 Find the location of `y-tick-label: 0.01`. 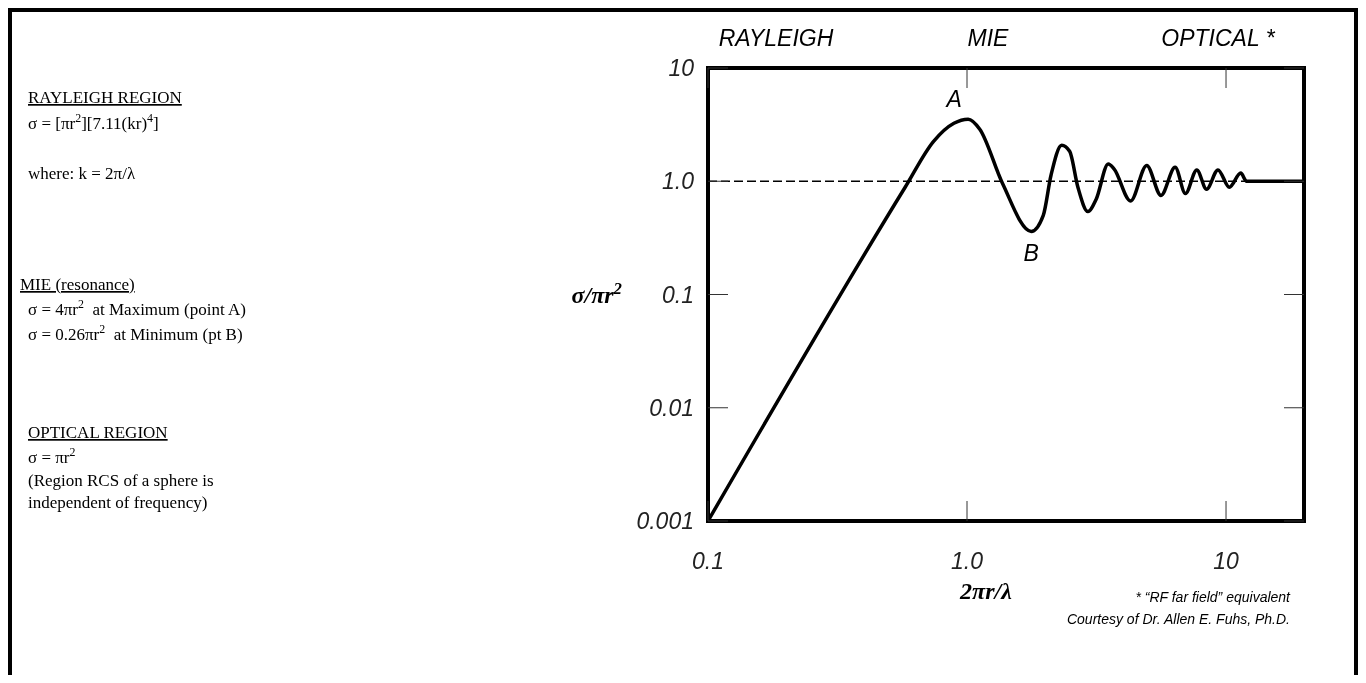

y-tick-label: 0.01 is located at coordinates (671, 407).